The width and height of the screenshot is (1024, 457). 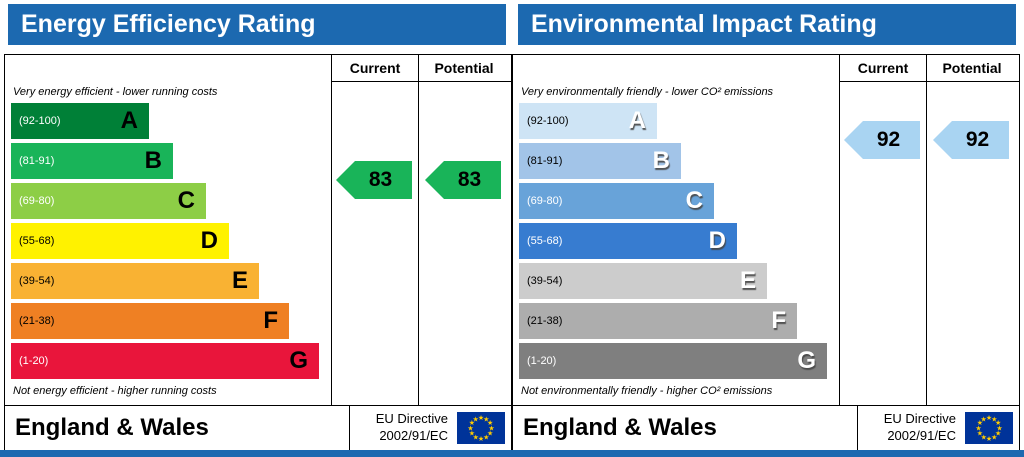 I want to click on band-range: (69-80), so click(x=37, y=201).